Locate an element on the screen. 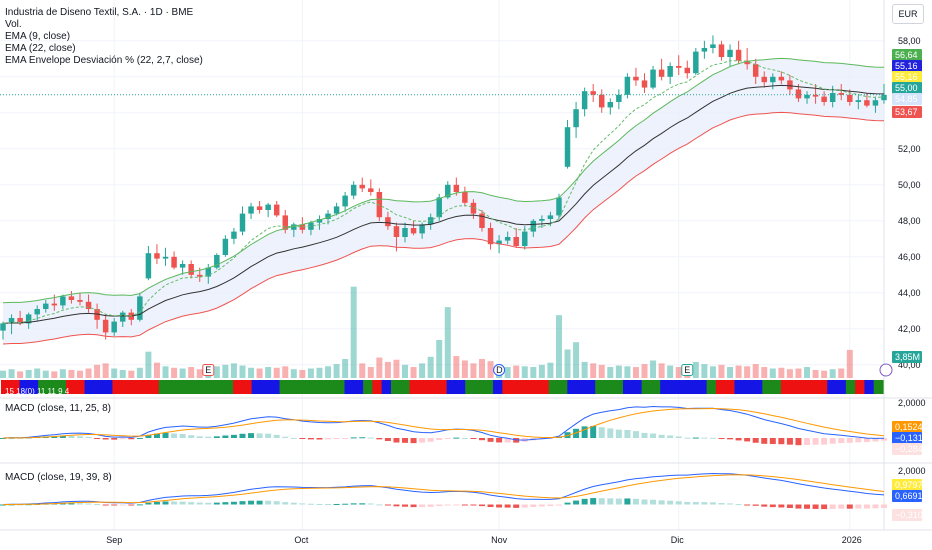 The width and height of the screenshot is (932, 550). legend-macd-2: MACD (close, 19, 39, 8) is located at coordinates (58, 477).